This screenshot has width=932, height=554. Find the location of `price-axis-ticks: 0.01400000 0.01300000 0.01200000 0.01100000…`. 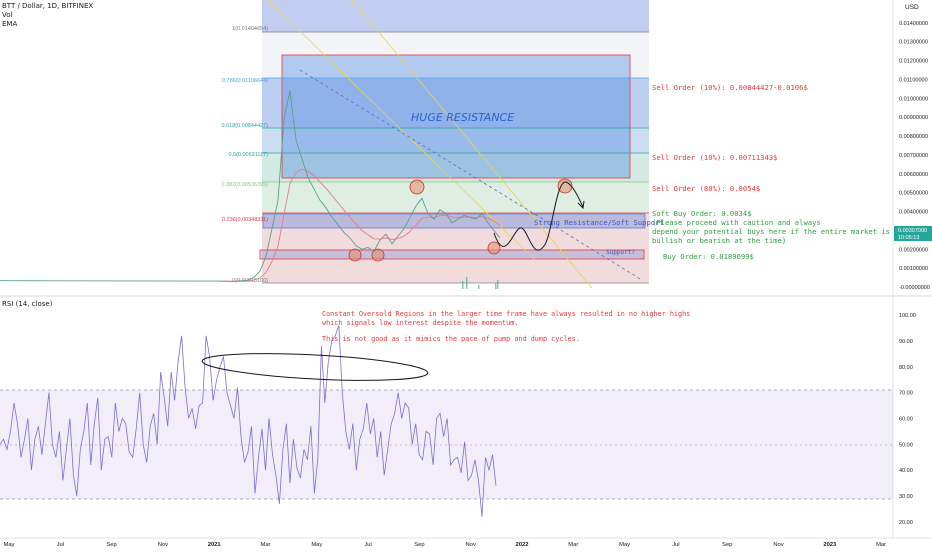

price-axis-ticks: 0.01400000 0.01300000 0.01200000 0.01100000… is located at coordinates (914, 156).